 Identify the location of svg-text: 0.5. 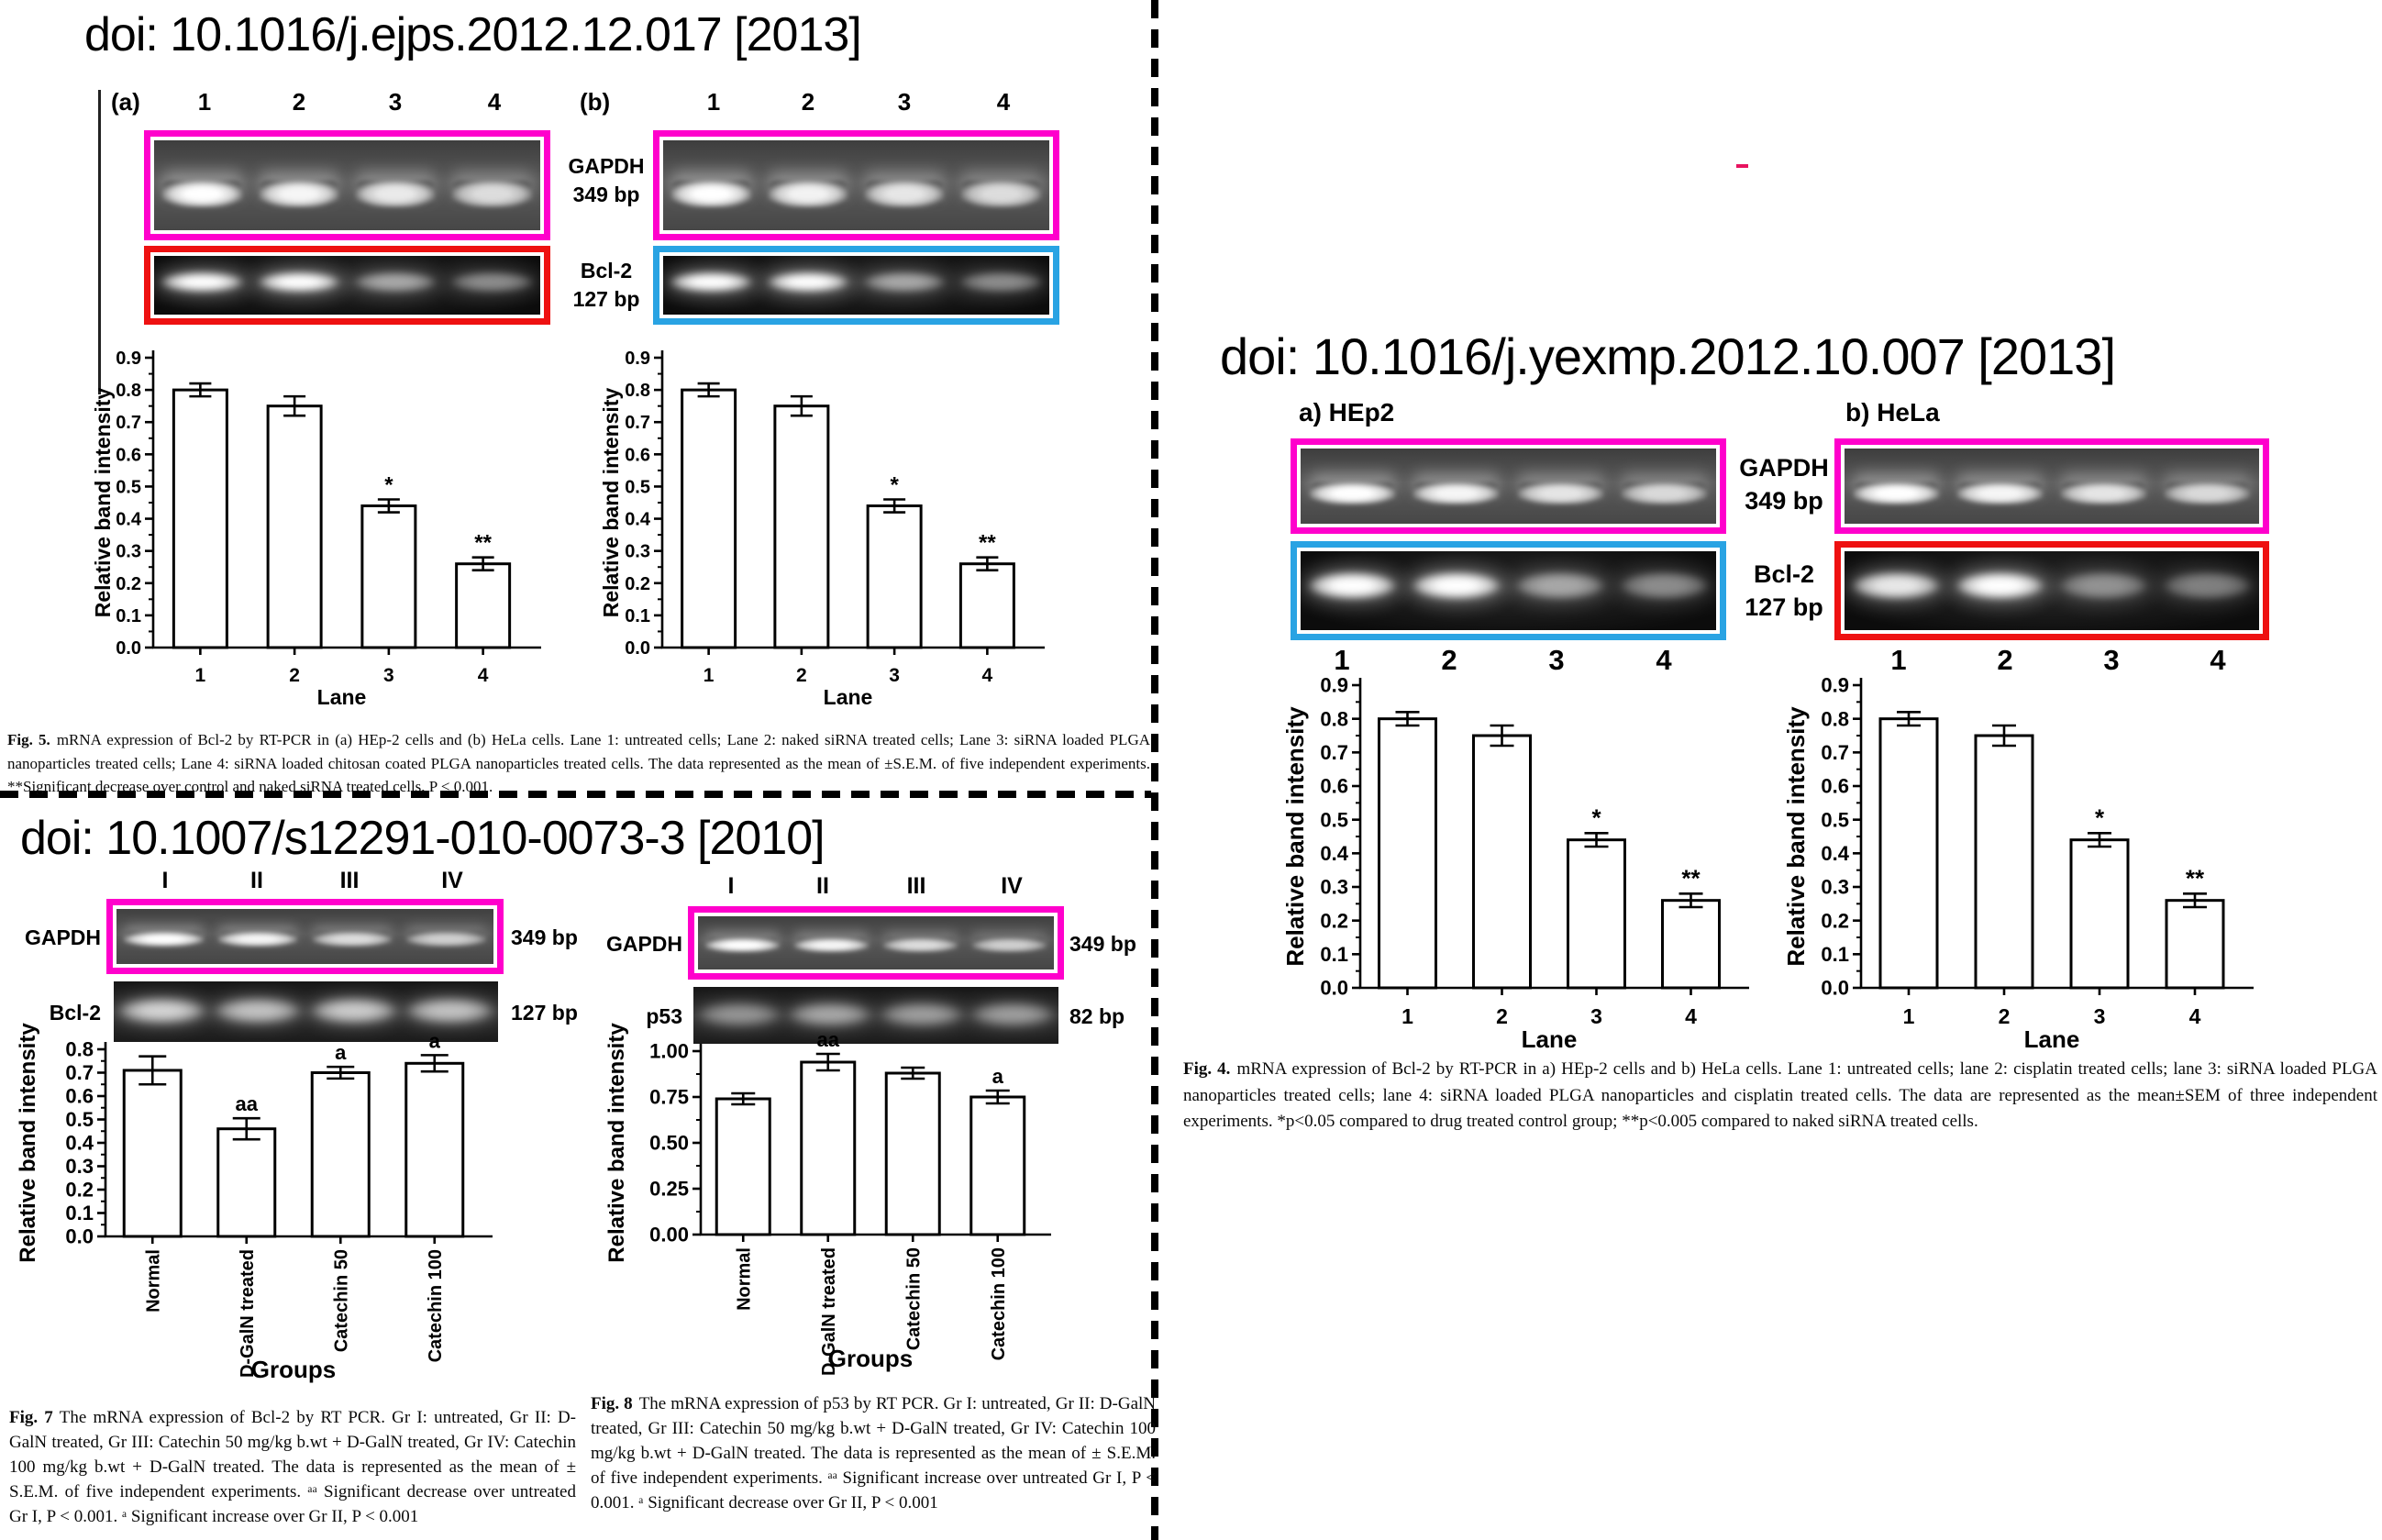
(79, 1119).